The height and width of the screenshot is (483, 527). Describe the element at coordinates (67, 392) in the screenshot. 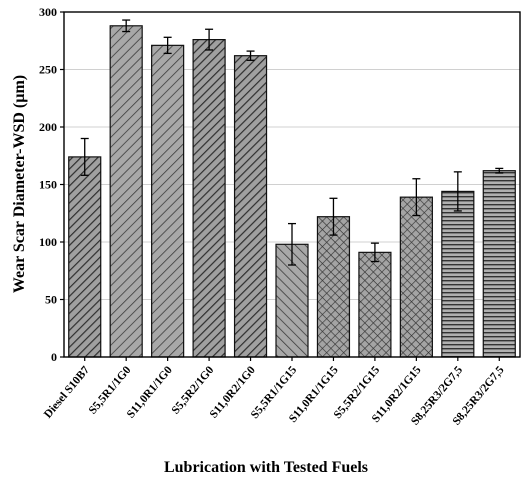

I see `x-tick-label: Diesel S10B7` at that location.